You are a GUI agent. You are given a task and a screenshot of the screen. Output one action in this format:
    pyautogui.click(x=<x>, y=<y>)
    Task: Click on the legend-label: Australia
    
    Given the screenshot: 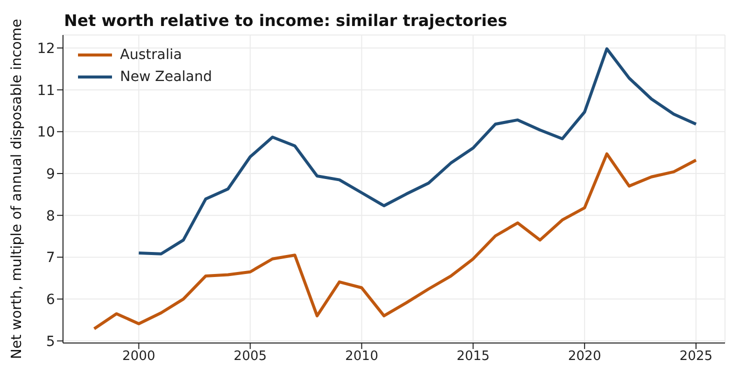 What is the action you would take?
    pyautogui.click(x=151, y=55)
    